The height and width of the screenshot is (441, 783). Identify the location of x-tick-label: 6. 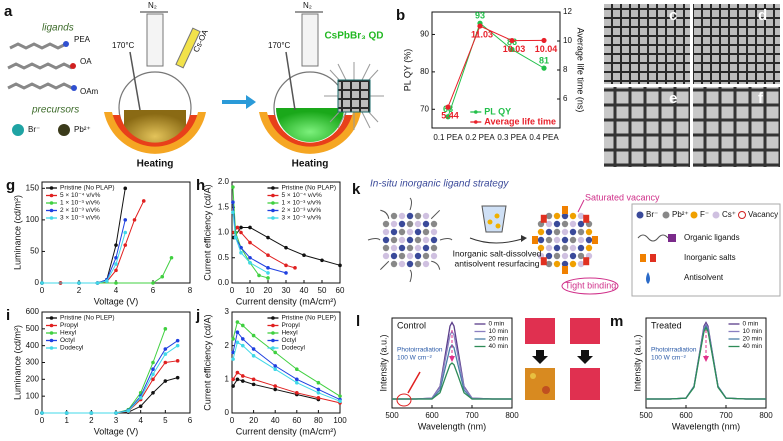
(153, 290).